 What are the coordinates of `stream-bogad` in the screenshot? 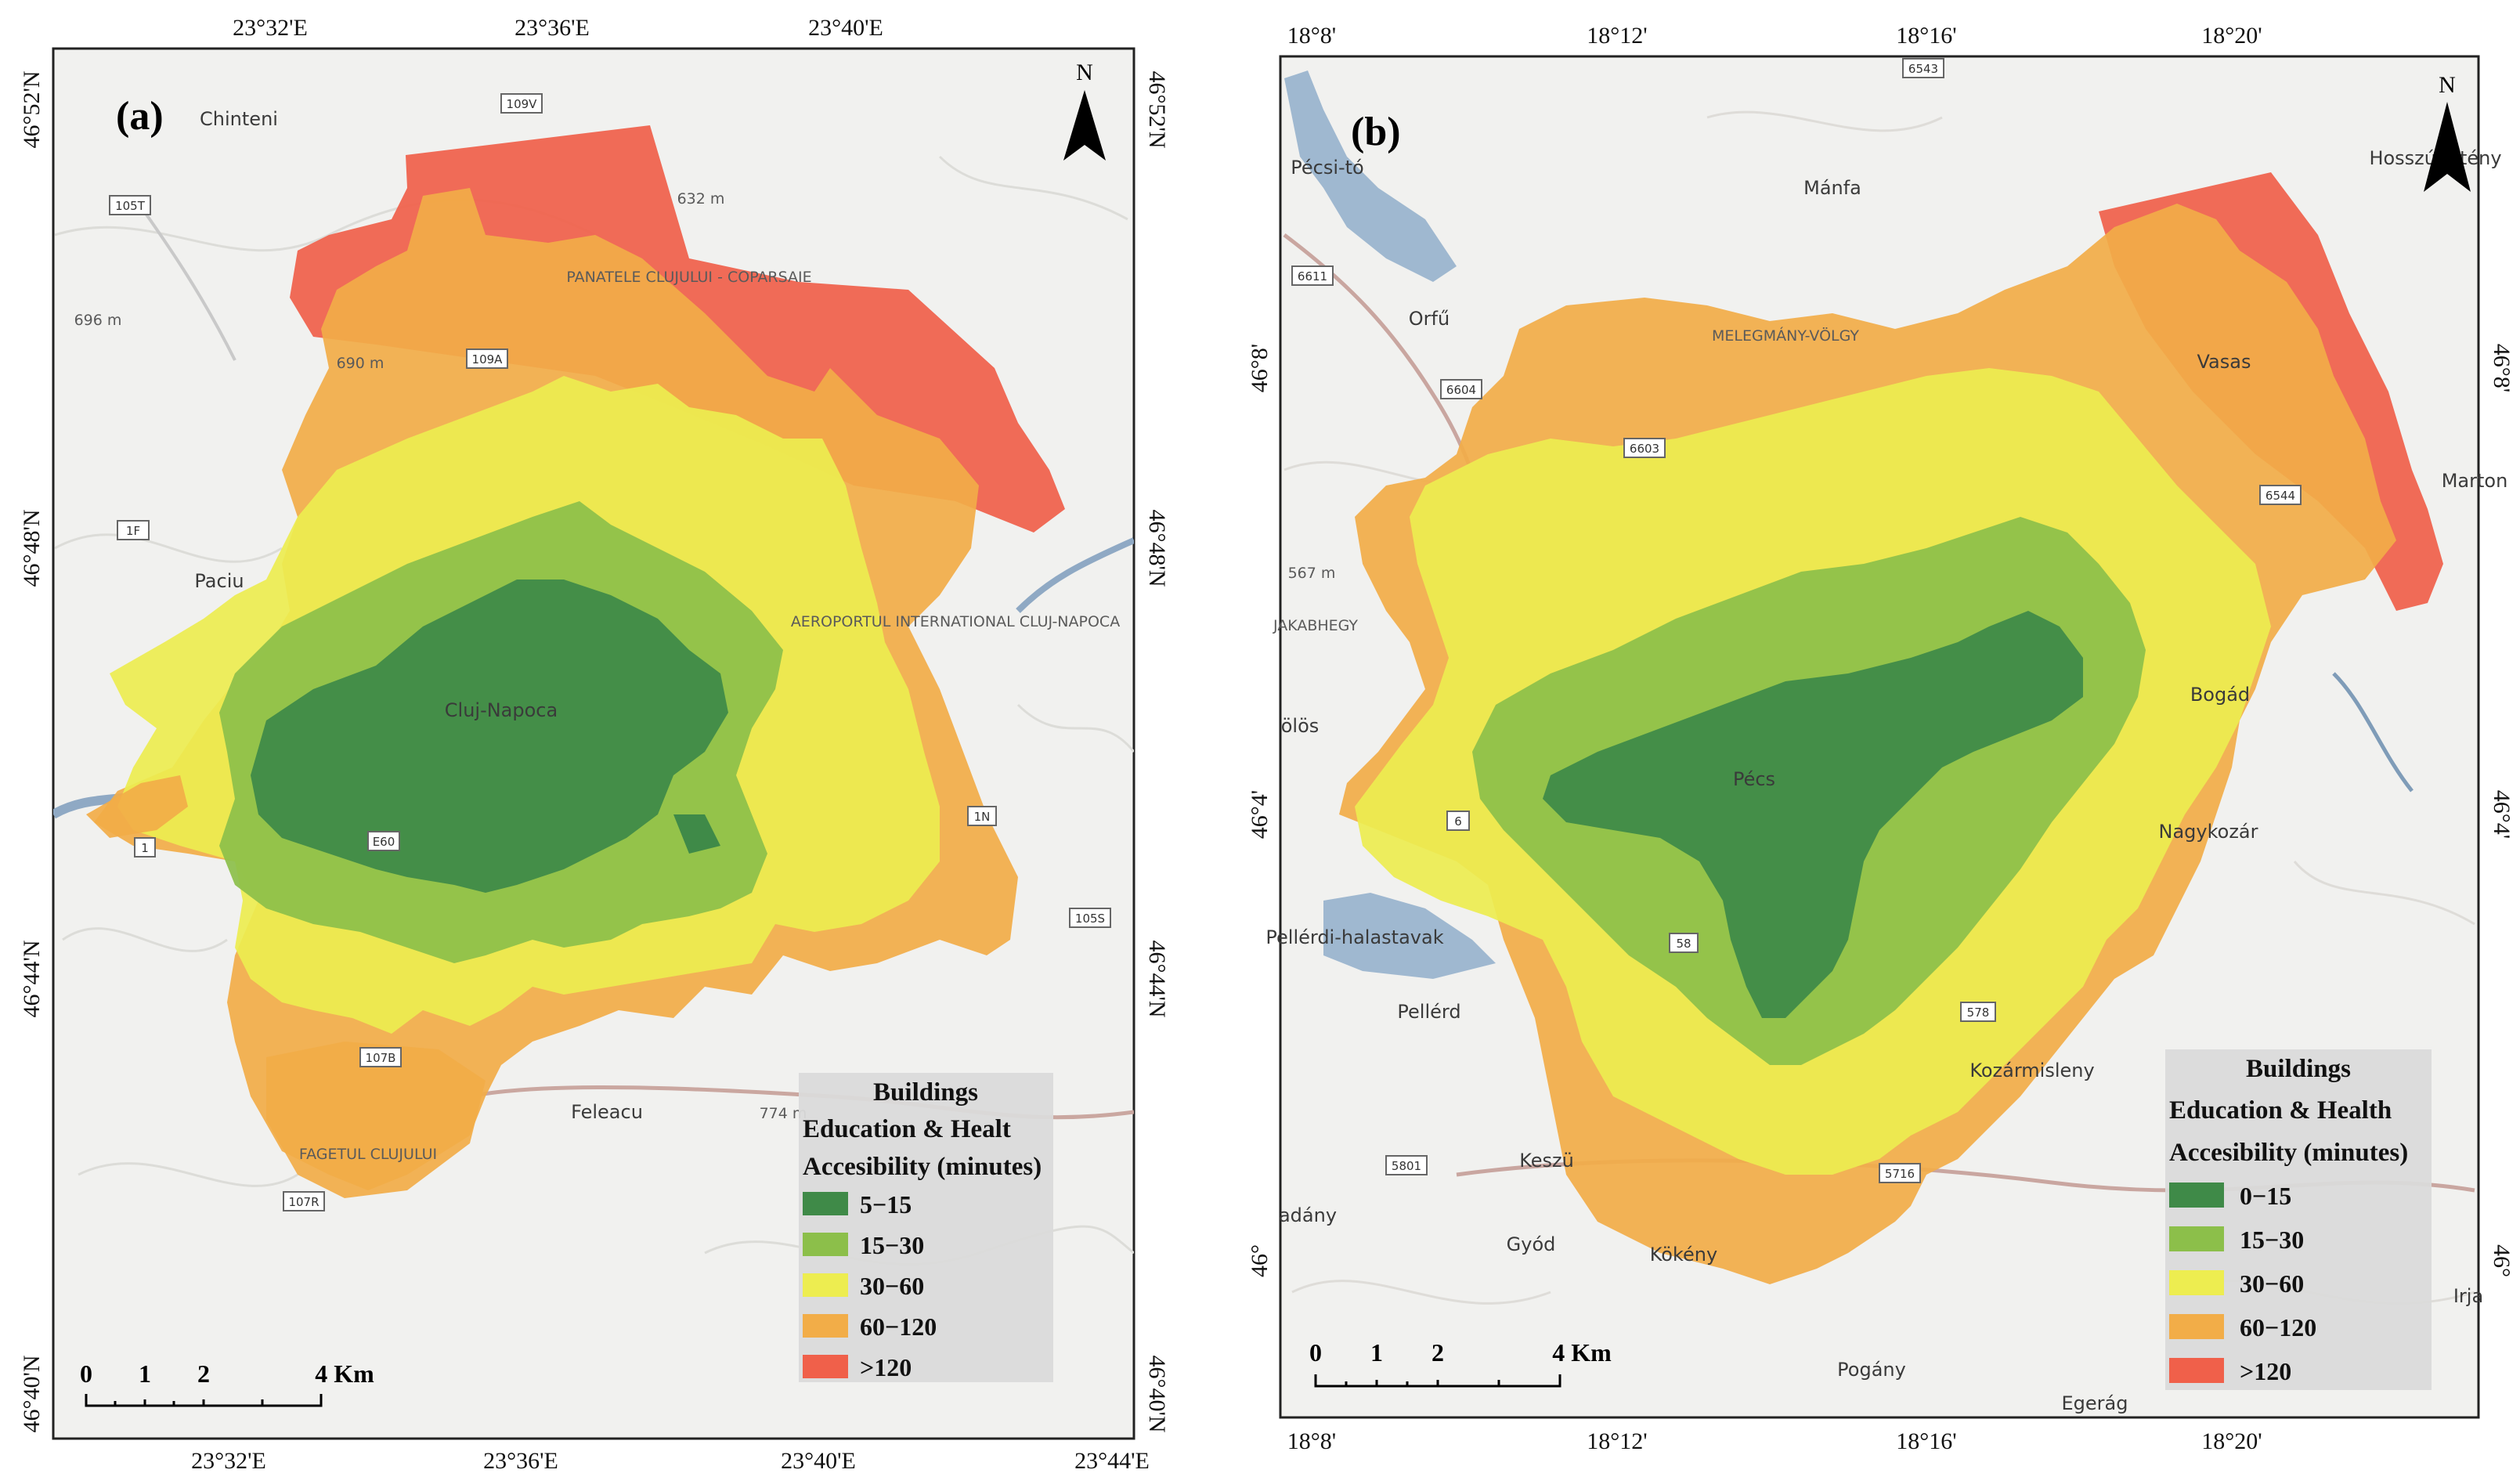 It's located at (2372, 732).